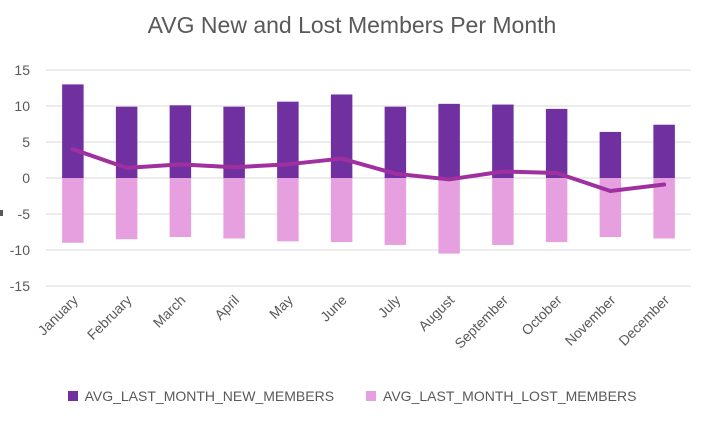  Describe the element at coordinates (352, 25) in the screenshot. I see `chart-title: AVG New and Lost Members Per Month` at that location.